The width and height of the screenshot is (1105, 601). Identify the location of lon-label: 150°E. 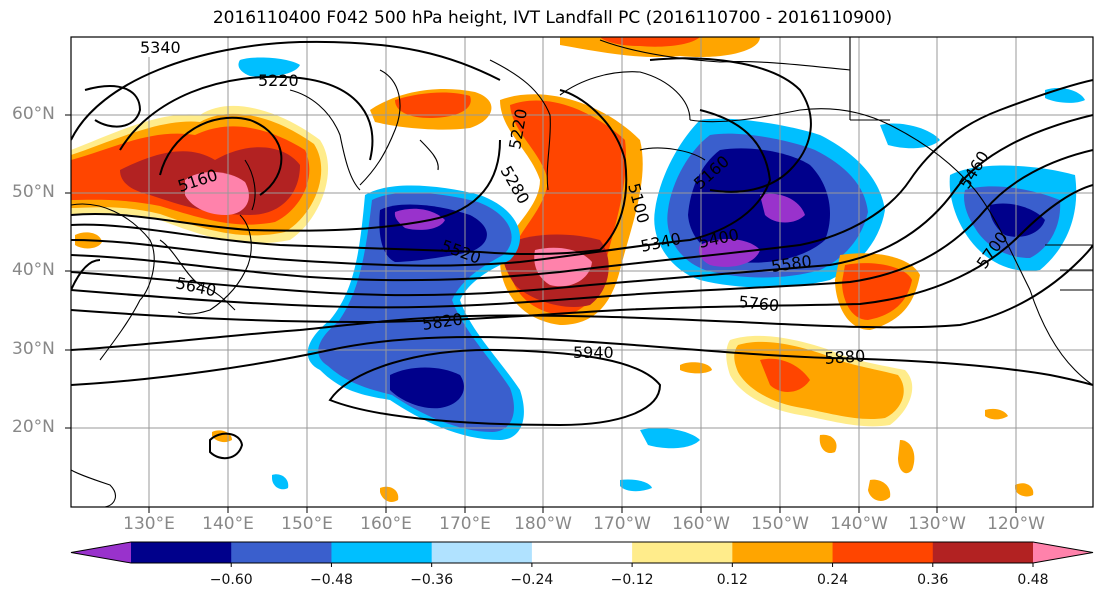
(307, 524).